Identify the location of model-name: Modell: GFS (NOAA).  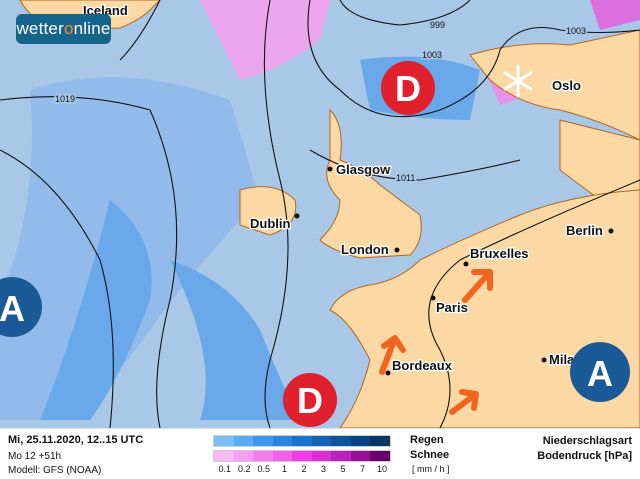
(55, 470).